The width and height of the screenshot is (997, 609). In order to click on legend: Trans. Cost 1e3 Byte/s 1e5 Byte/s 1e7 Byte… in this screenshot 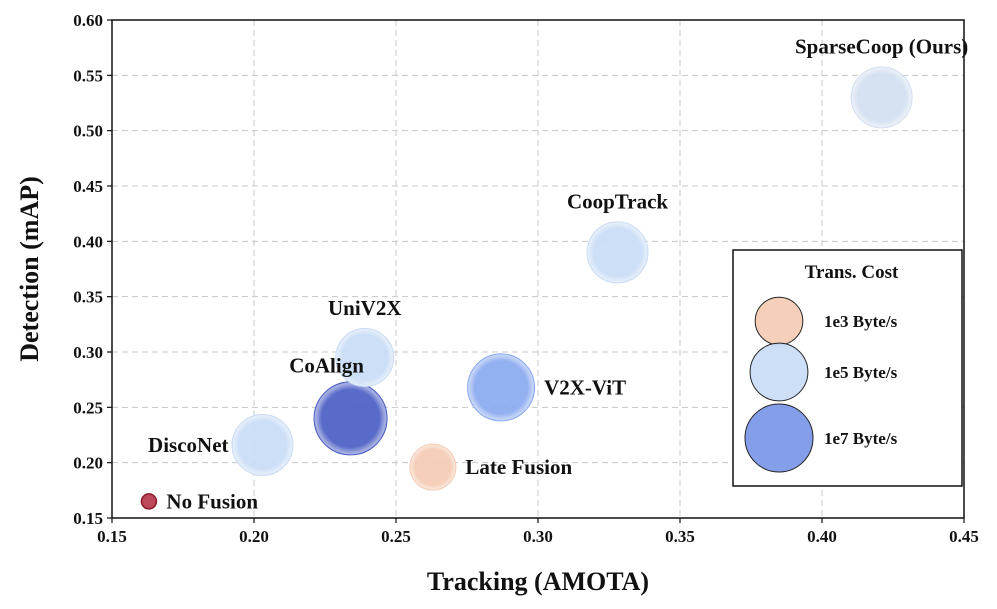, I will do `click(847, 368)`.